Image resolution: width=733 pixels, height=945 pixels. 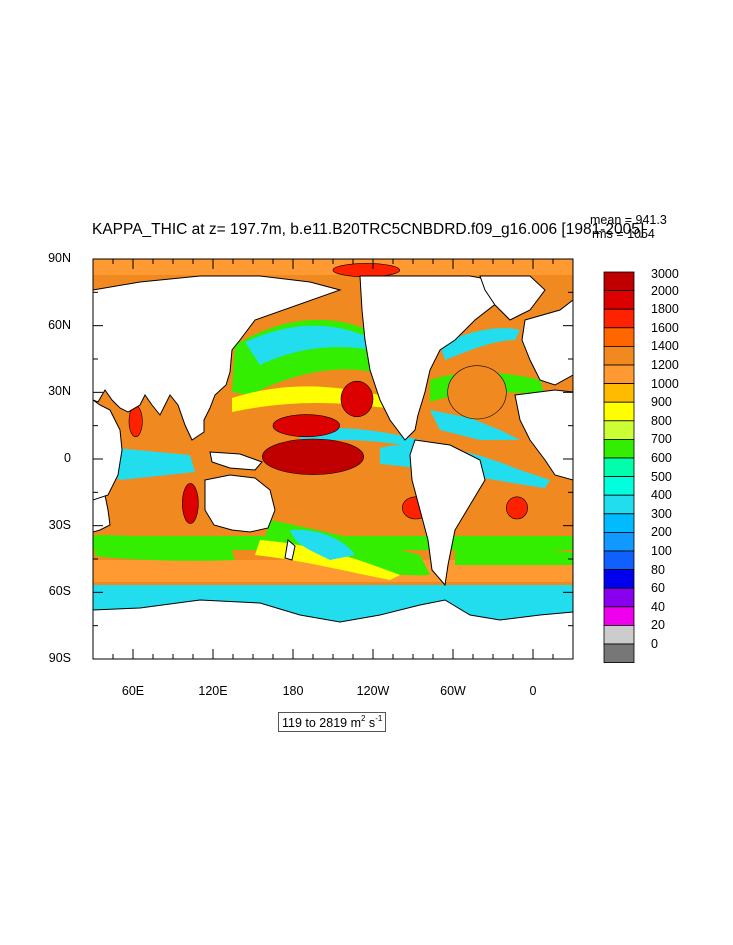 What do you see at coordinates (661, 402) in the screenshot?
I see `colorbar-label: 900` at bounding box center [661, 402].